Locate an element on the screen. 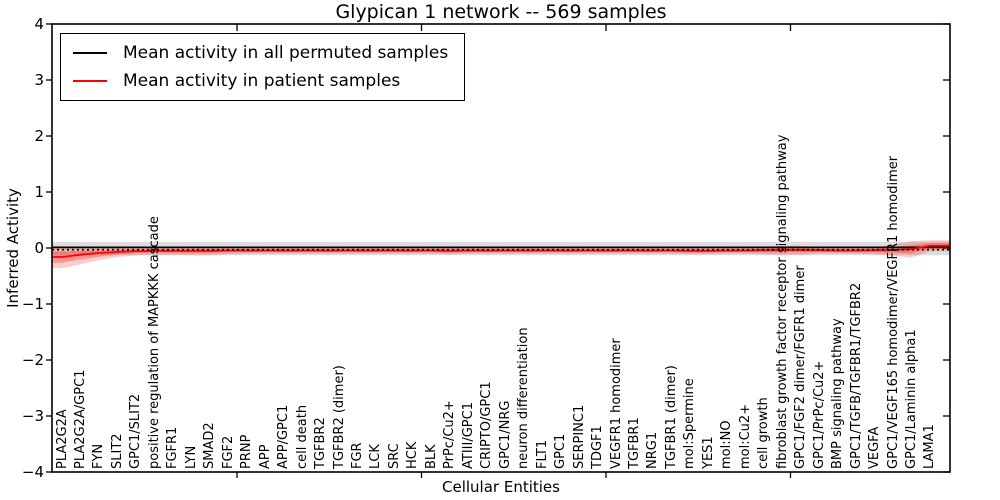 The height and width of the screenshot is (500, 1000). legend-label-patient: Mean activity in patient samples is located at coordinates (262, 81).